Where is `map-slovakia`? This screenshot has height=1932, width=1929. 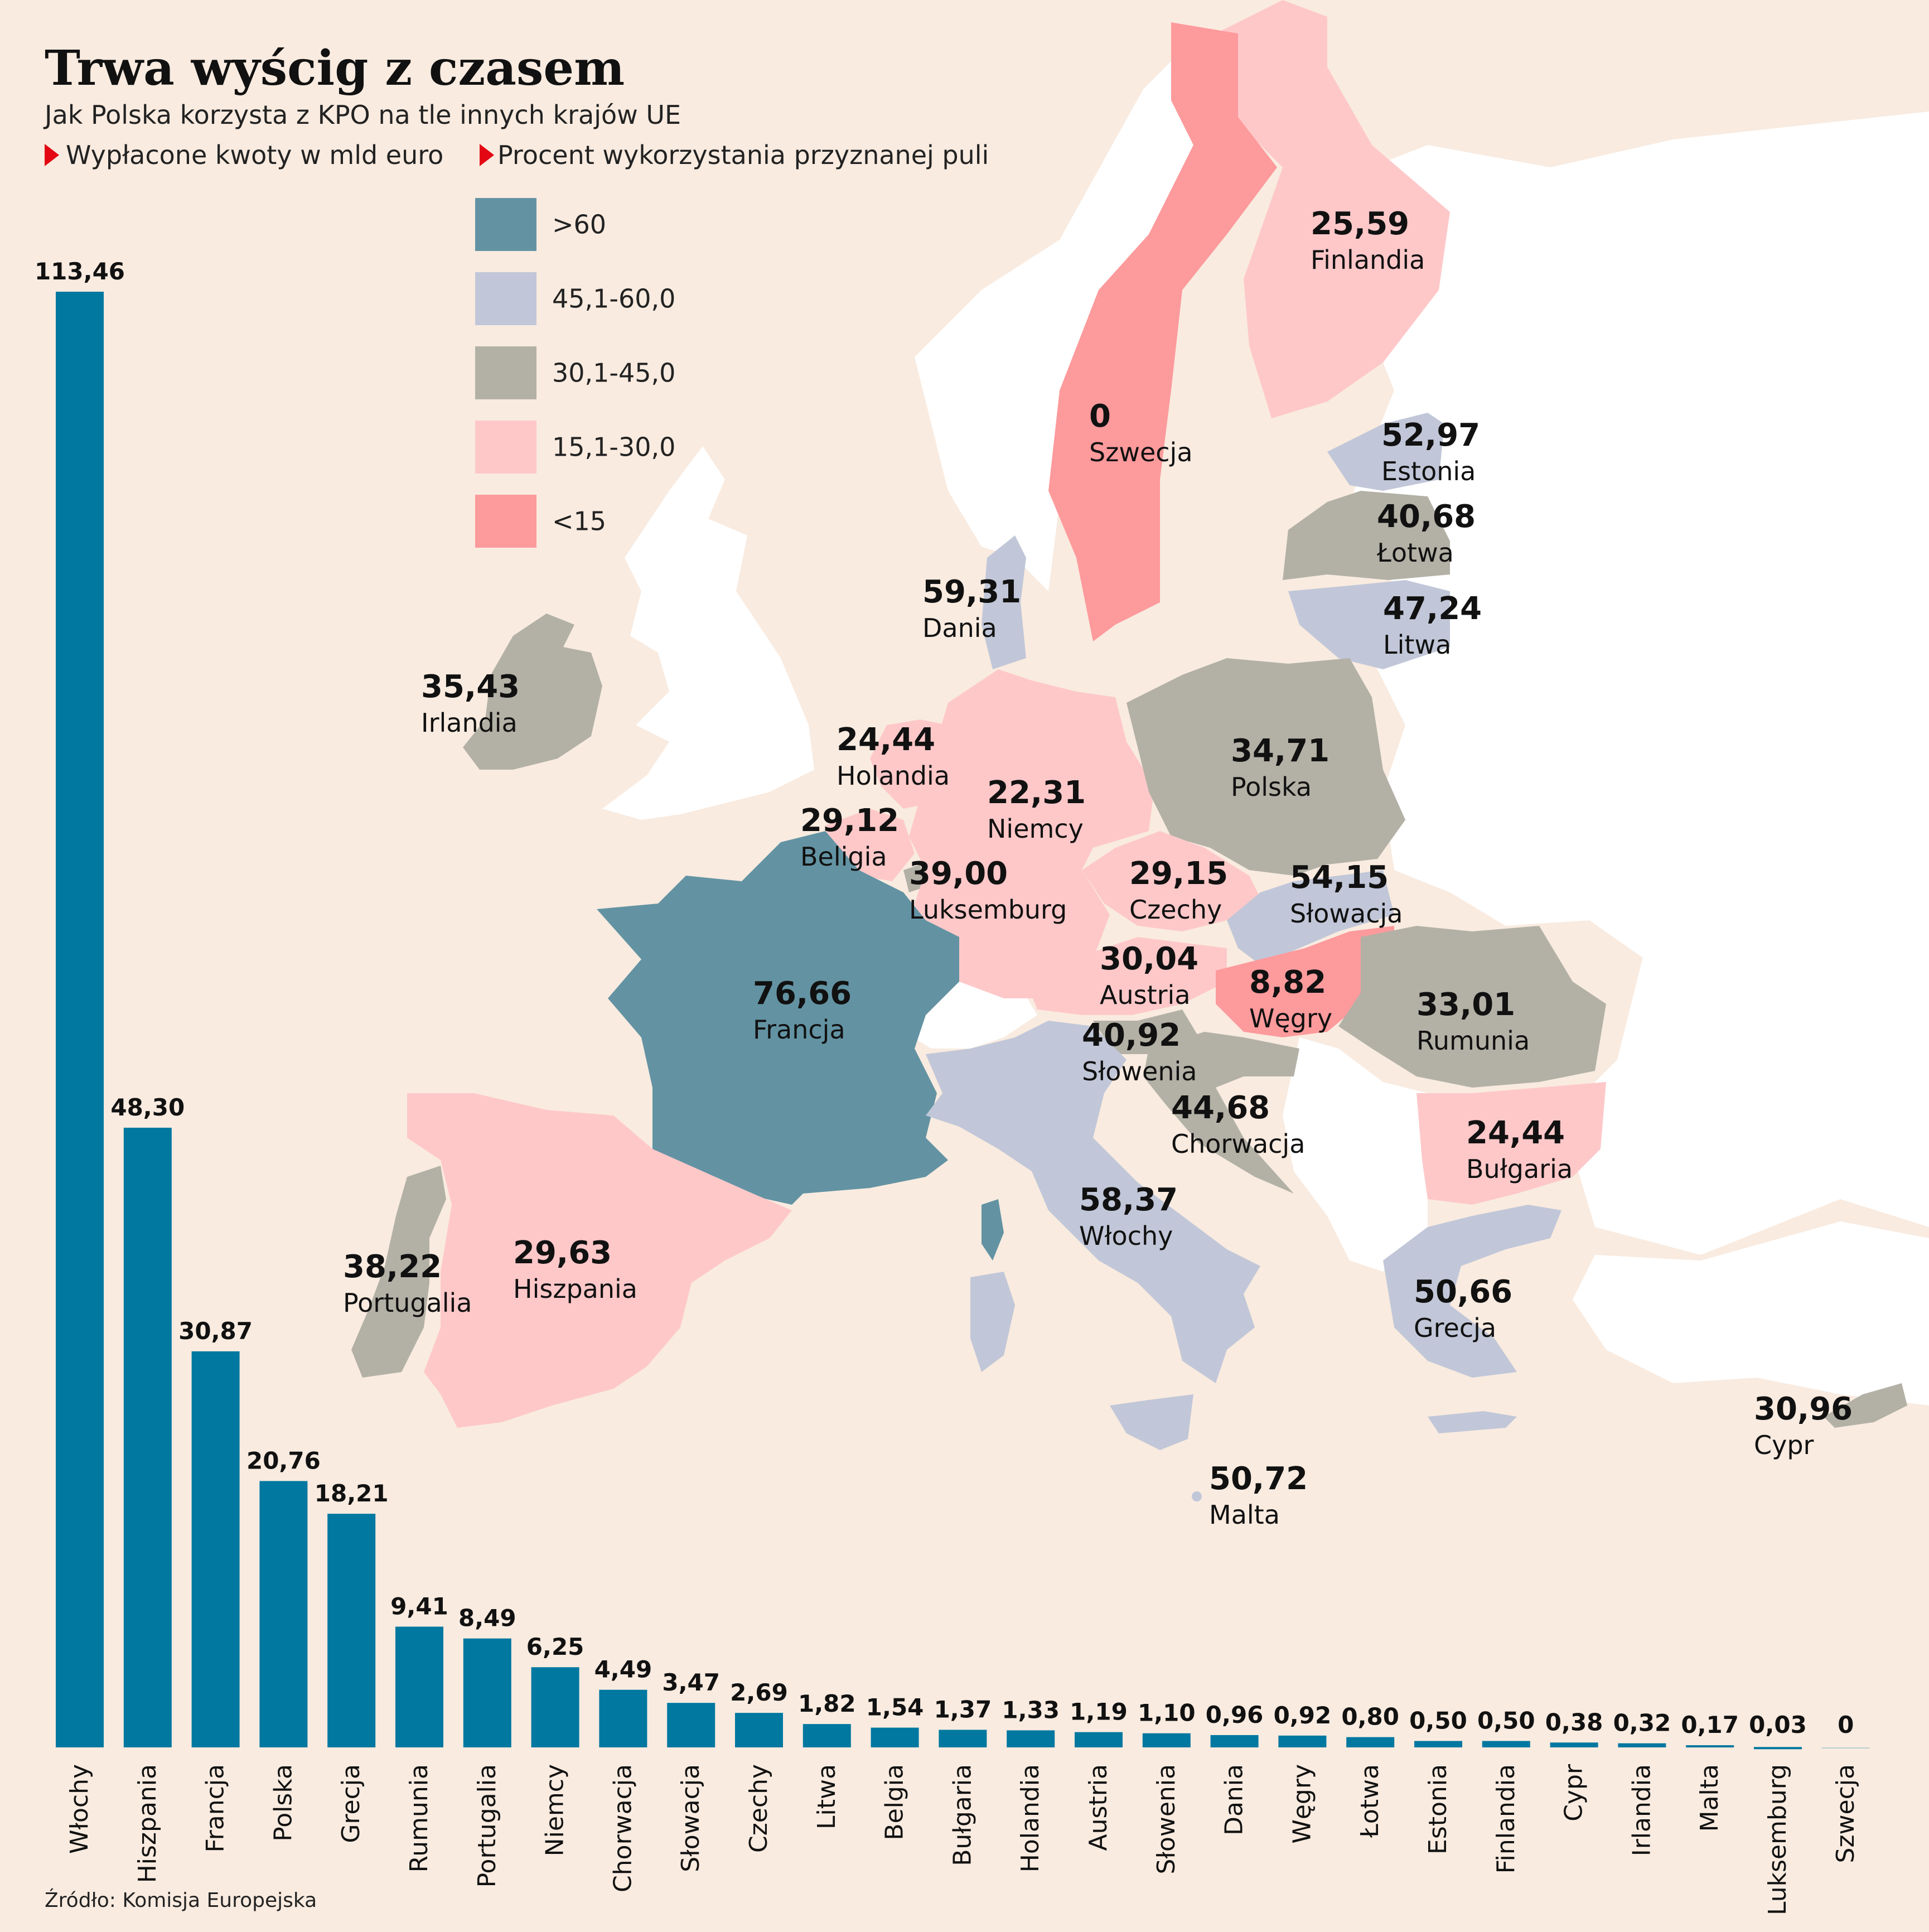 map-slovakia is located at coordinates (1310, 917).